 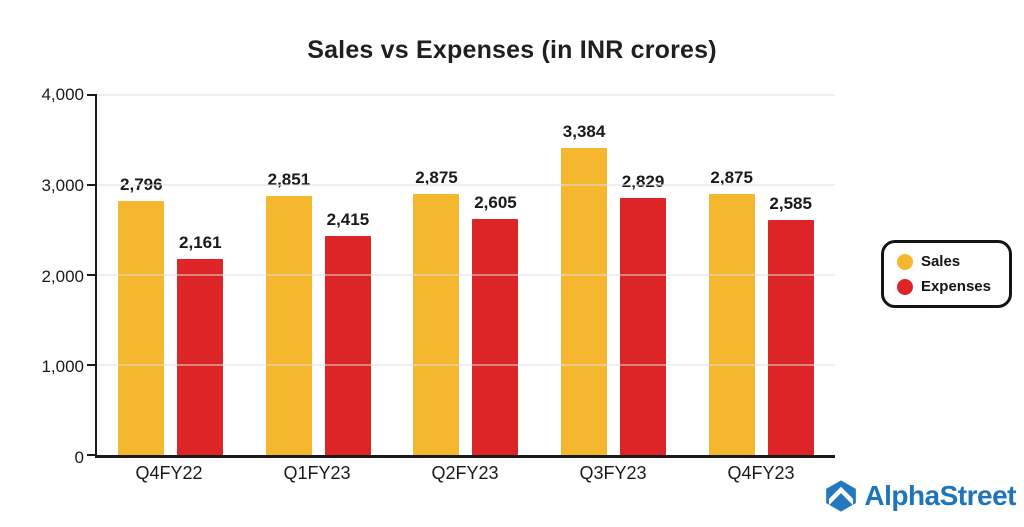 I want to click on legend: Sales Expenses, so click(x=946, y=274).